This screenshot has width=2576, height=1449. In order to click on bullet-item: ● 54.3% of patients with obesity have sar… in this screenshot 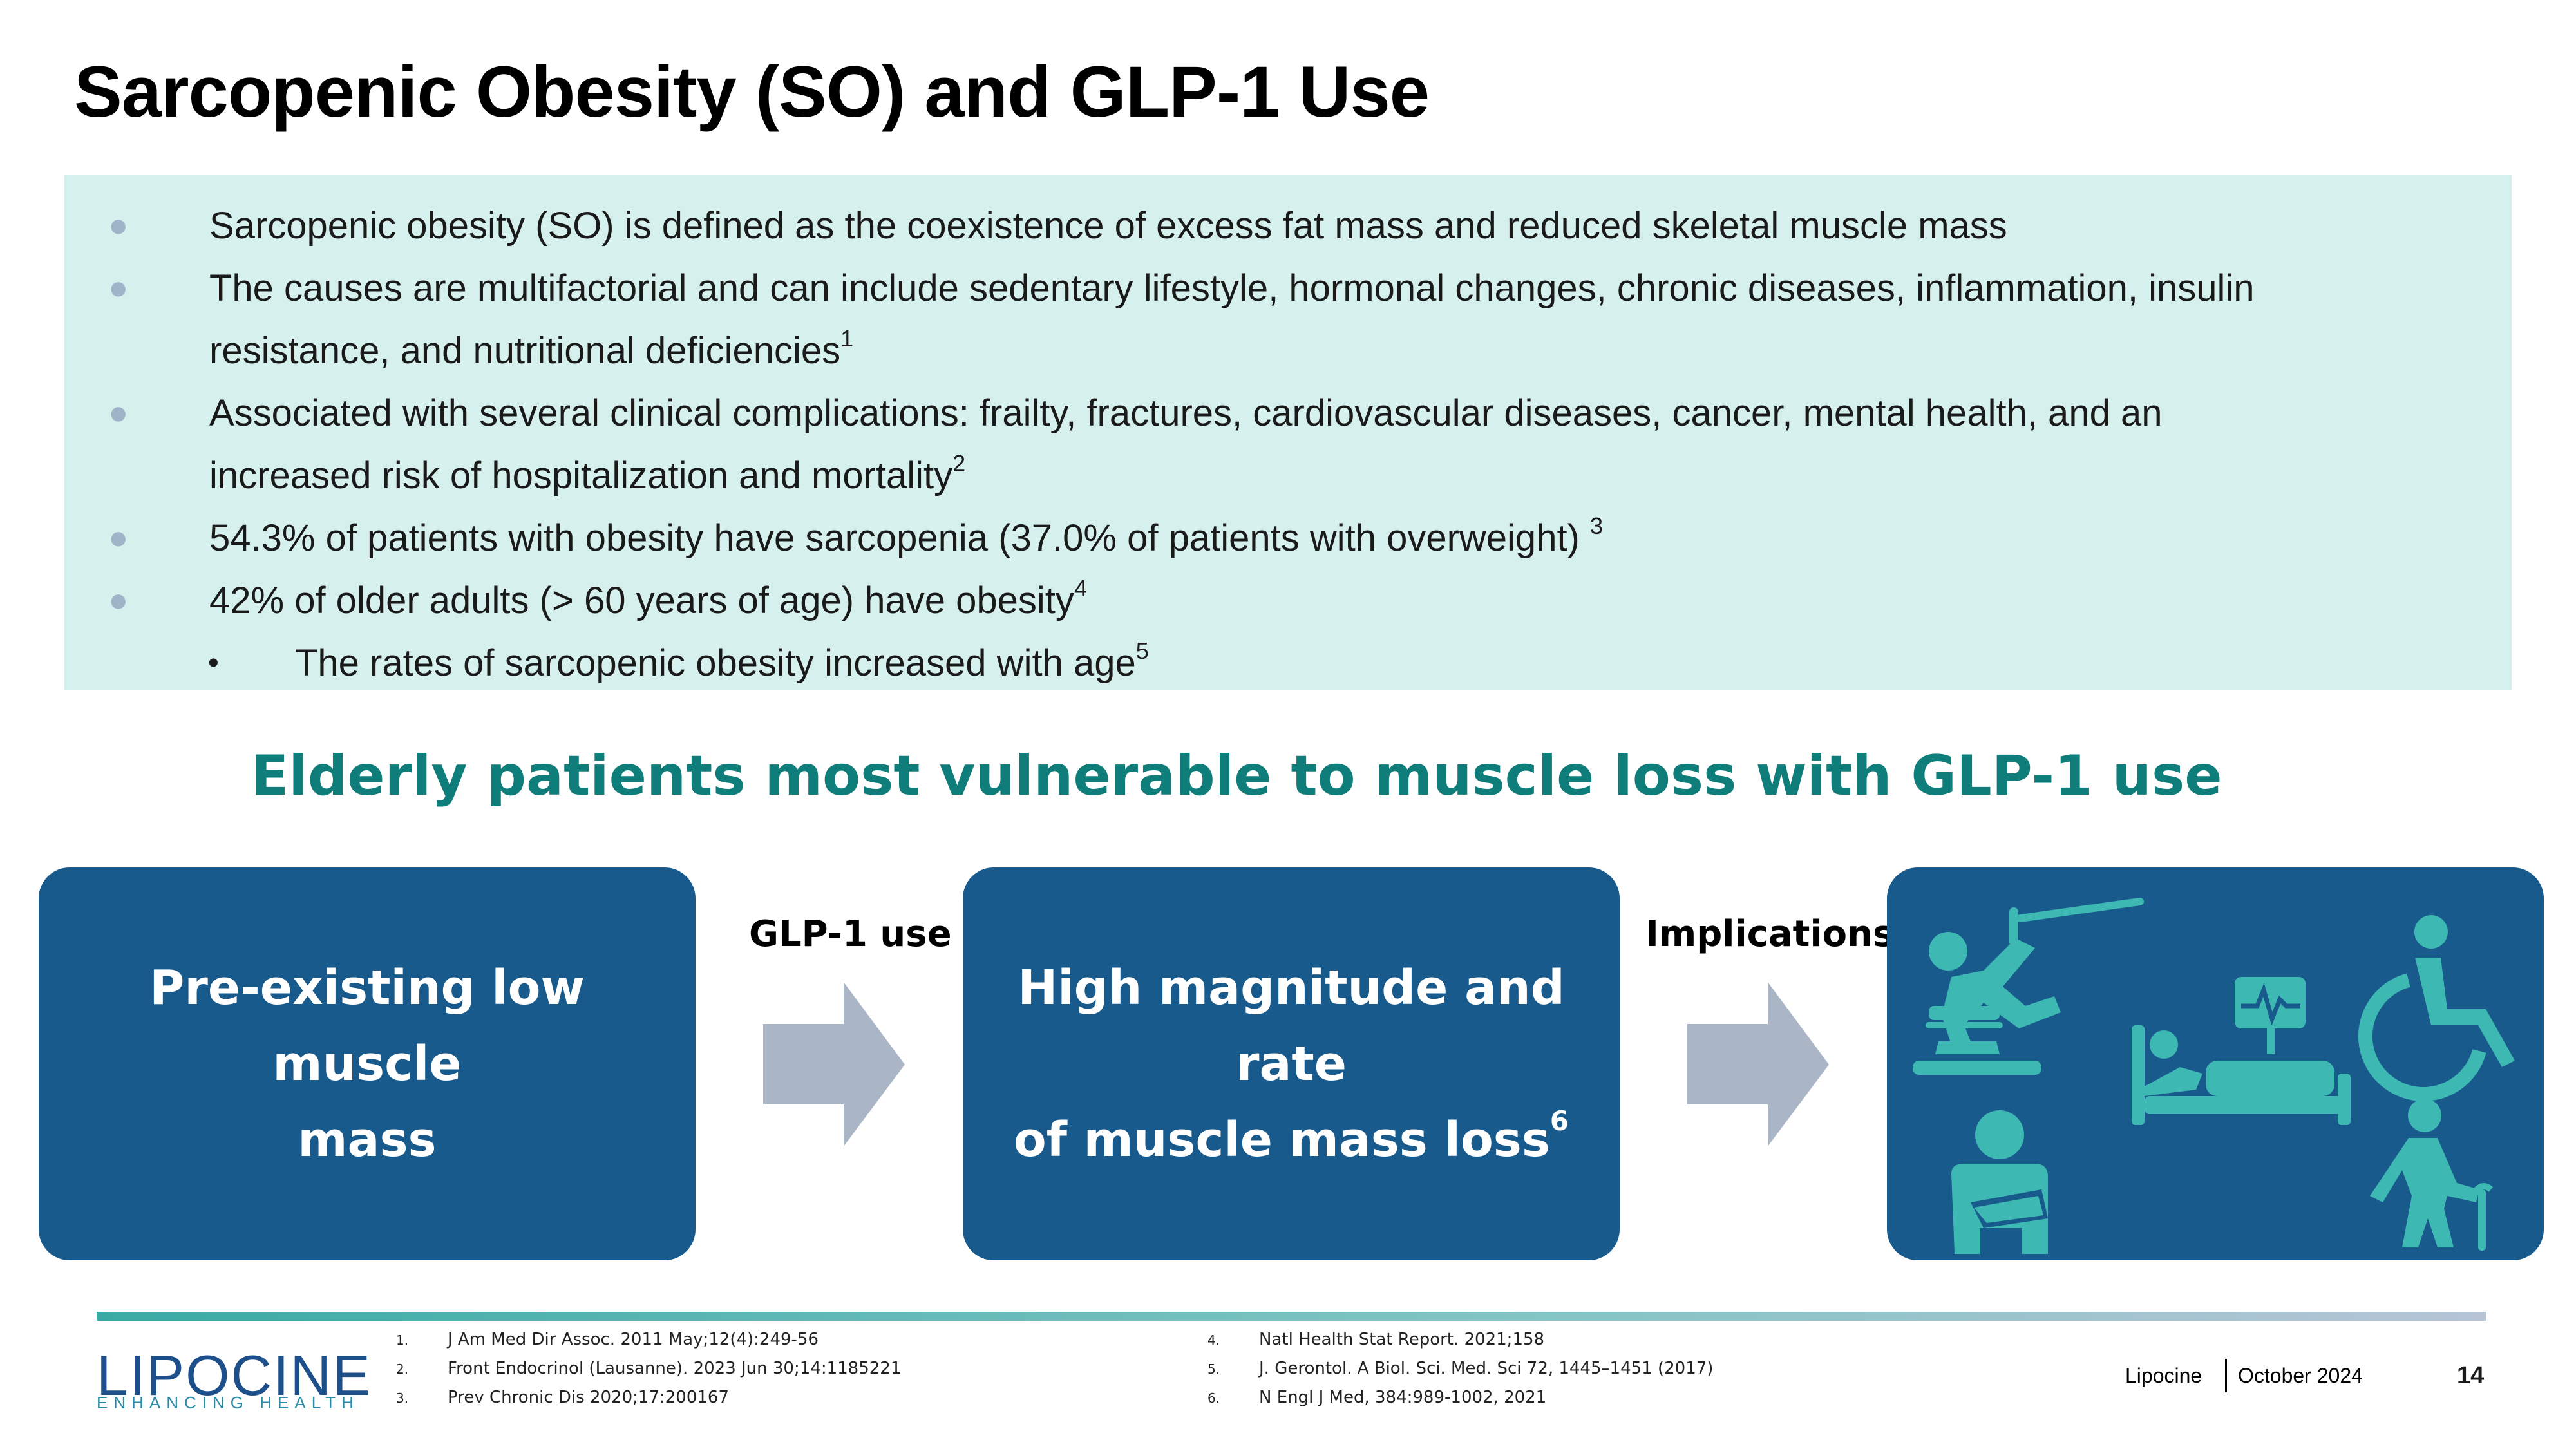, I will do `click(1288, 538)`.